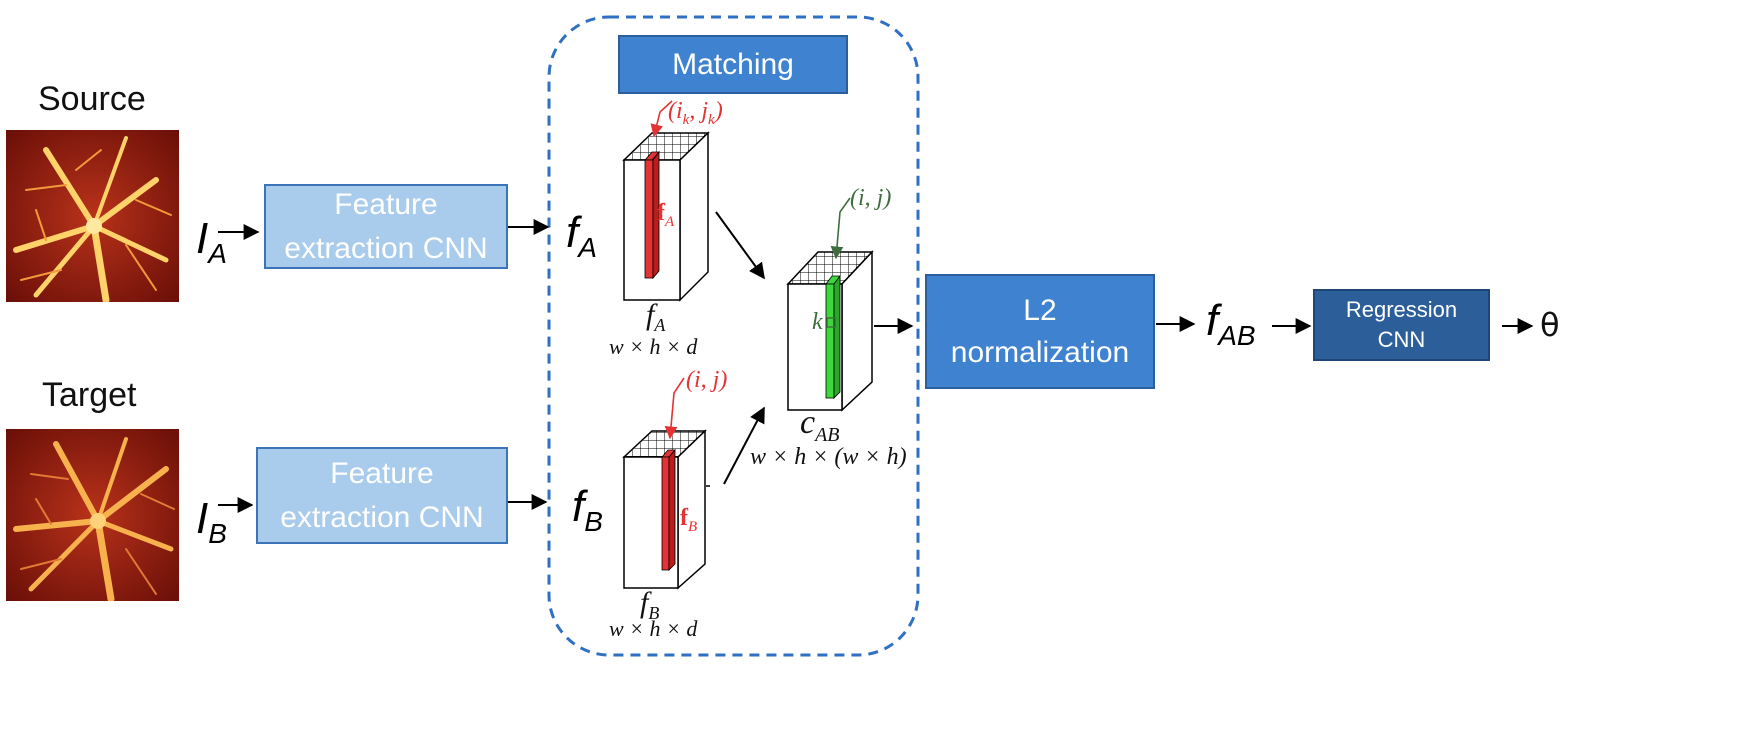  What do you see at coordinates (593, 521) in the screenshot?
I see `feature-b-symbol-sub: B` at bounding box center [593, 521].